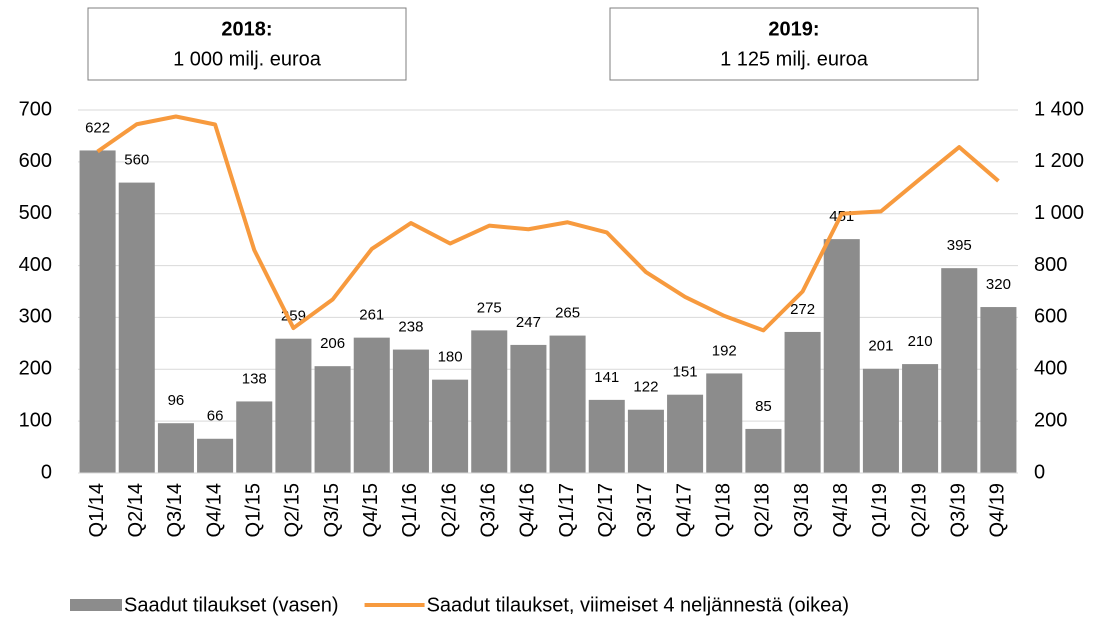  I want to click on x-tick-label: Q4/14, so click(214, 510).